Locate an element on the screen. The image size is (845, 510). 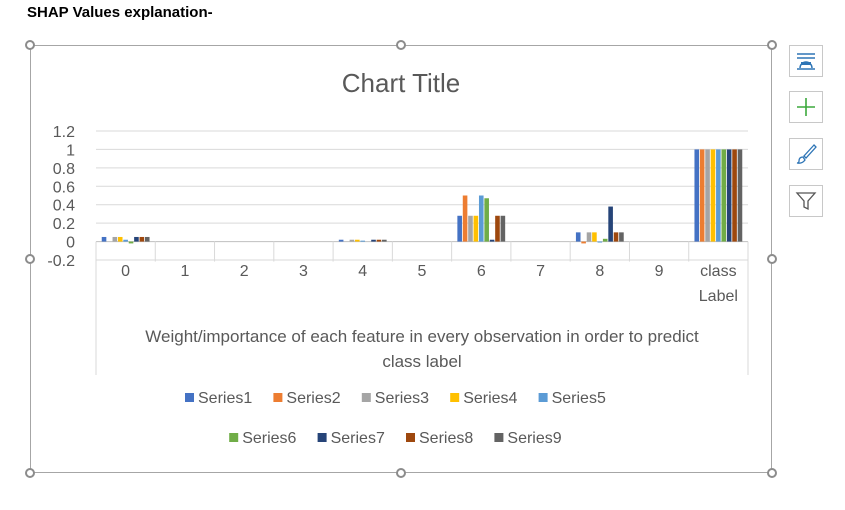
resize-handle-bottom-middle is located at coordinates (401, 473).